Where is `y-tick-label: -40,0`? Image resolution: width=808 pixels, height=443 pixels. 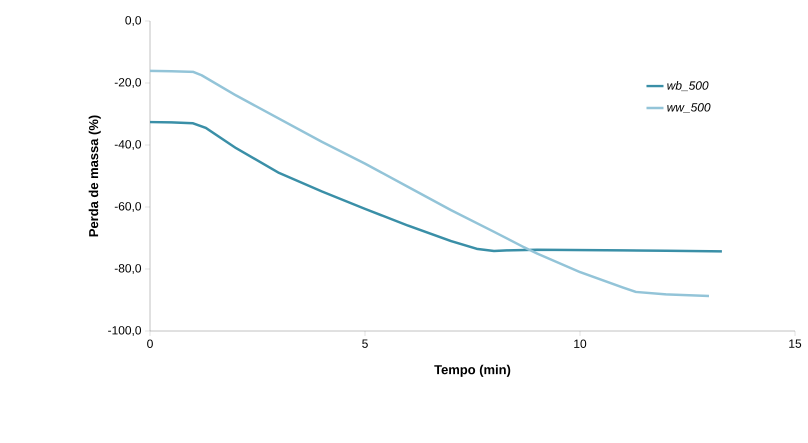
y-tick-label: -40,0 is located at coordinates (128, 145).